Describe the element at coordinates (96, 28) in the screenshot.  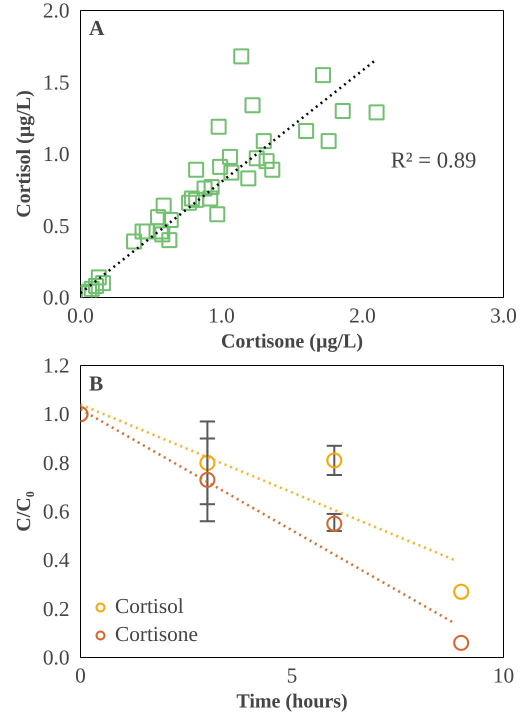
I see `annotation: A` at that location.